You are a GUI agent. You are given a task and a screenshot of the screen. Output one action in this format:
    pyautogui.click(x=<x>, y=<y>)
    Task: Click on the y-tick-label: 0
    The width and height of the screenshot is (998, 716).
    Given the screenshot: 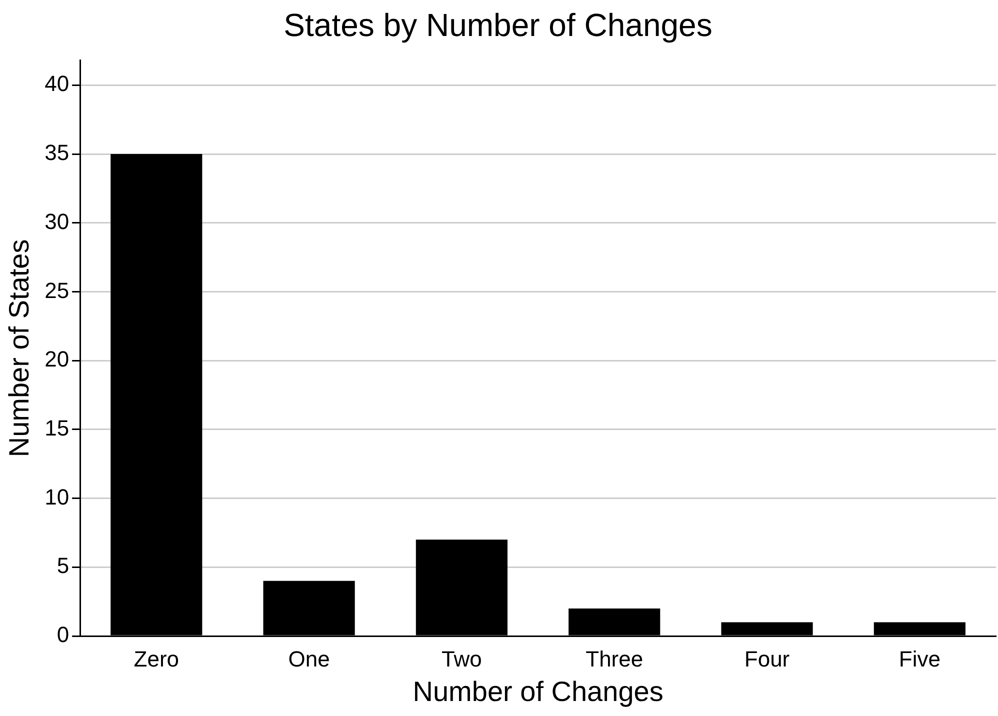 What is the action you would take?
    pyautogui.click(x=63, y=635)
    